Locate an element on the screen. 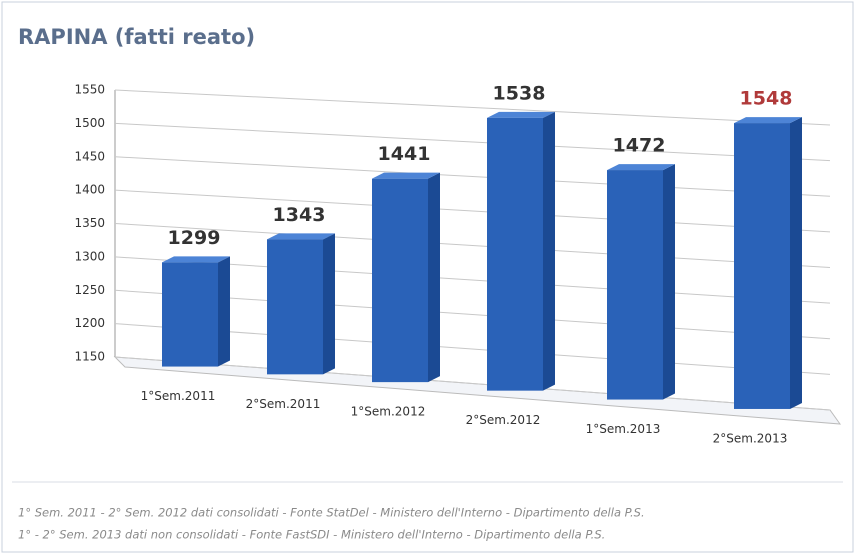 The image size is (855, 554). x-tick-label: 1°Sem.2012 is located at coordinates (388, 412).